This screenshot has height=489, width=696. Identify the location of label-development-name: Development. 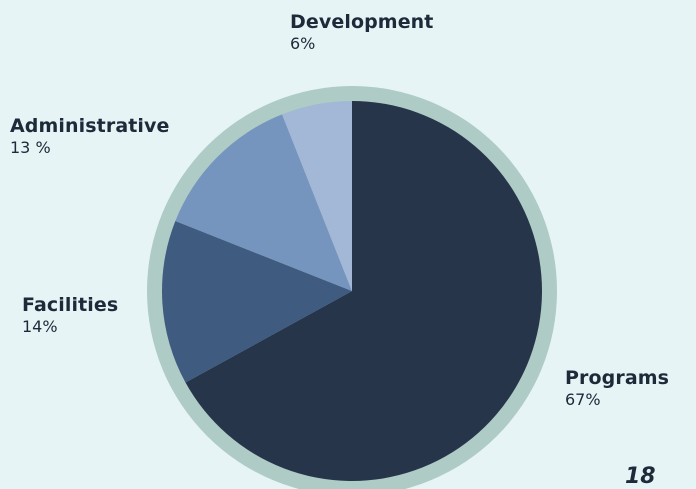
(362, 22).